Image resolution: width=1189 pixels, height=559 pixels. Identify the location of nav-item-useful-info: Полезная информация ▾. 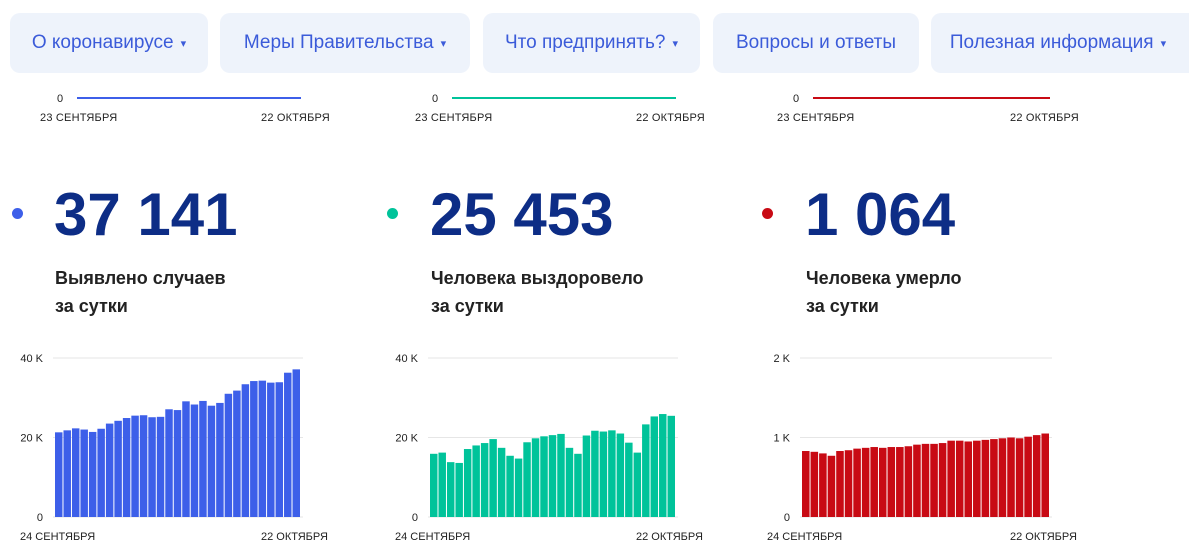
(1060, 43).